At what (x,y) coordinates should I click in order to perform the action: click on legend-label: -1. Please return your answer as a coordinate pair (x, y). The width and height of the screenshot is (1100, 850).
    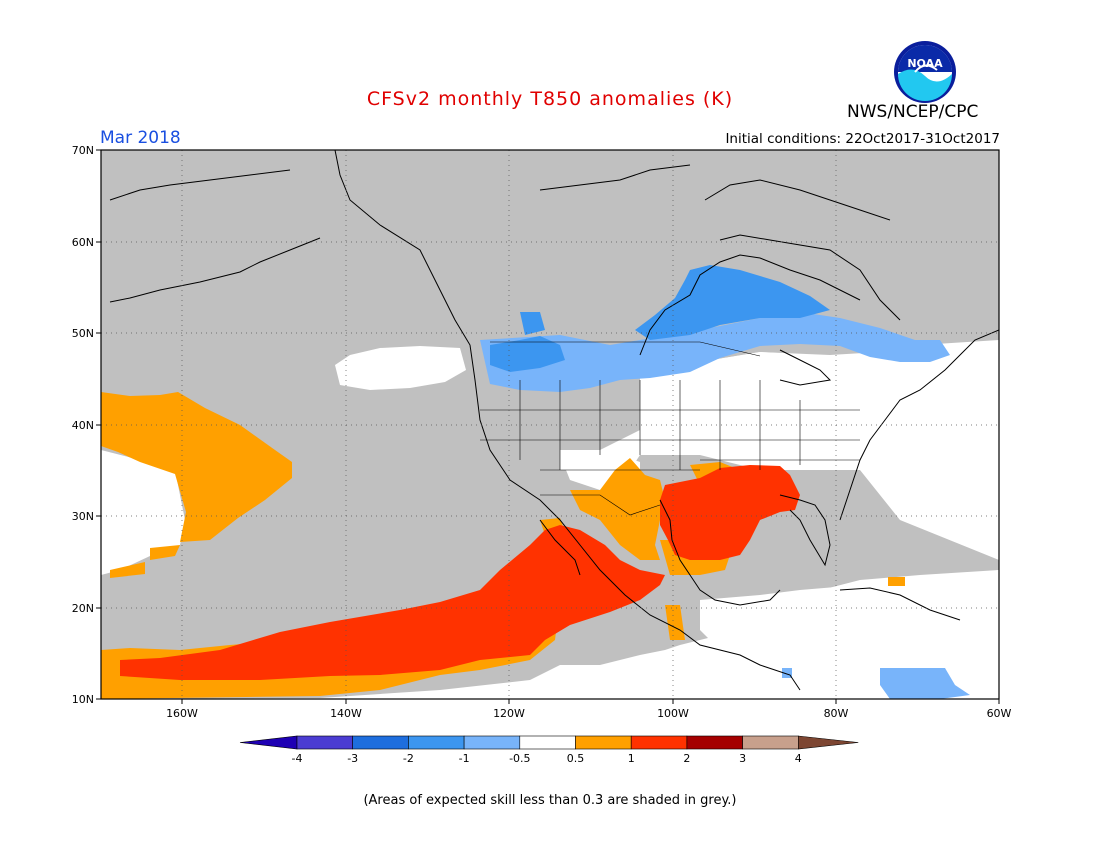
    Looking at the image, I should click on (464, 758).